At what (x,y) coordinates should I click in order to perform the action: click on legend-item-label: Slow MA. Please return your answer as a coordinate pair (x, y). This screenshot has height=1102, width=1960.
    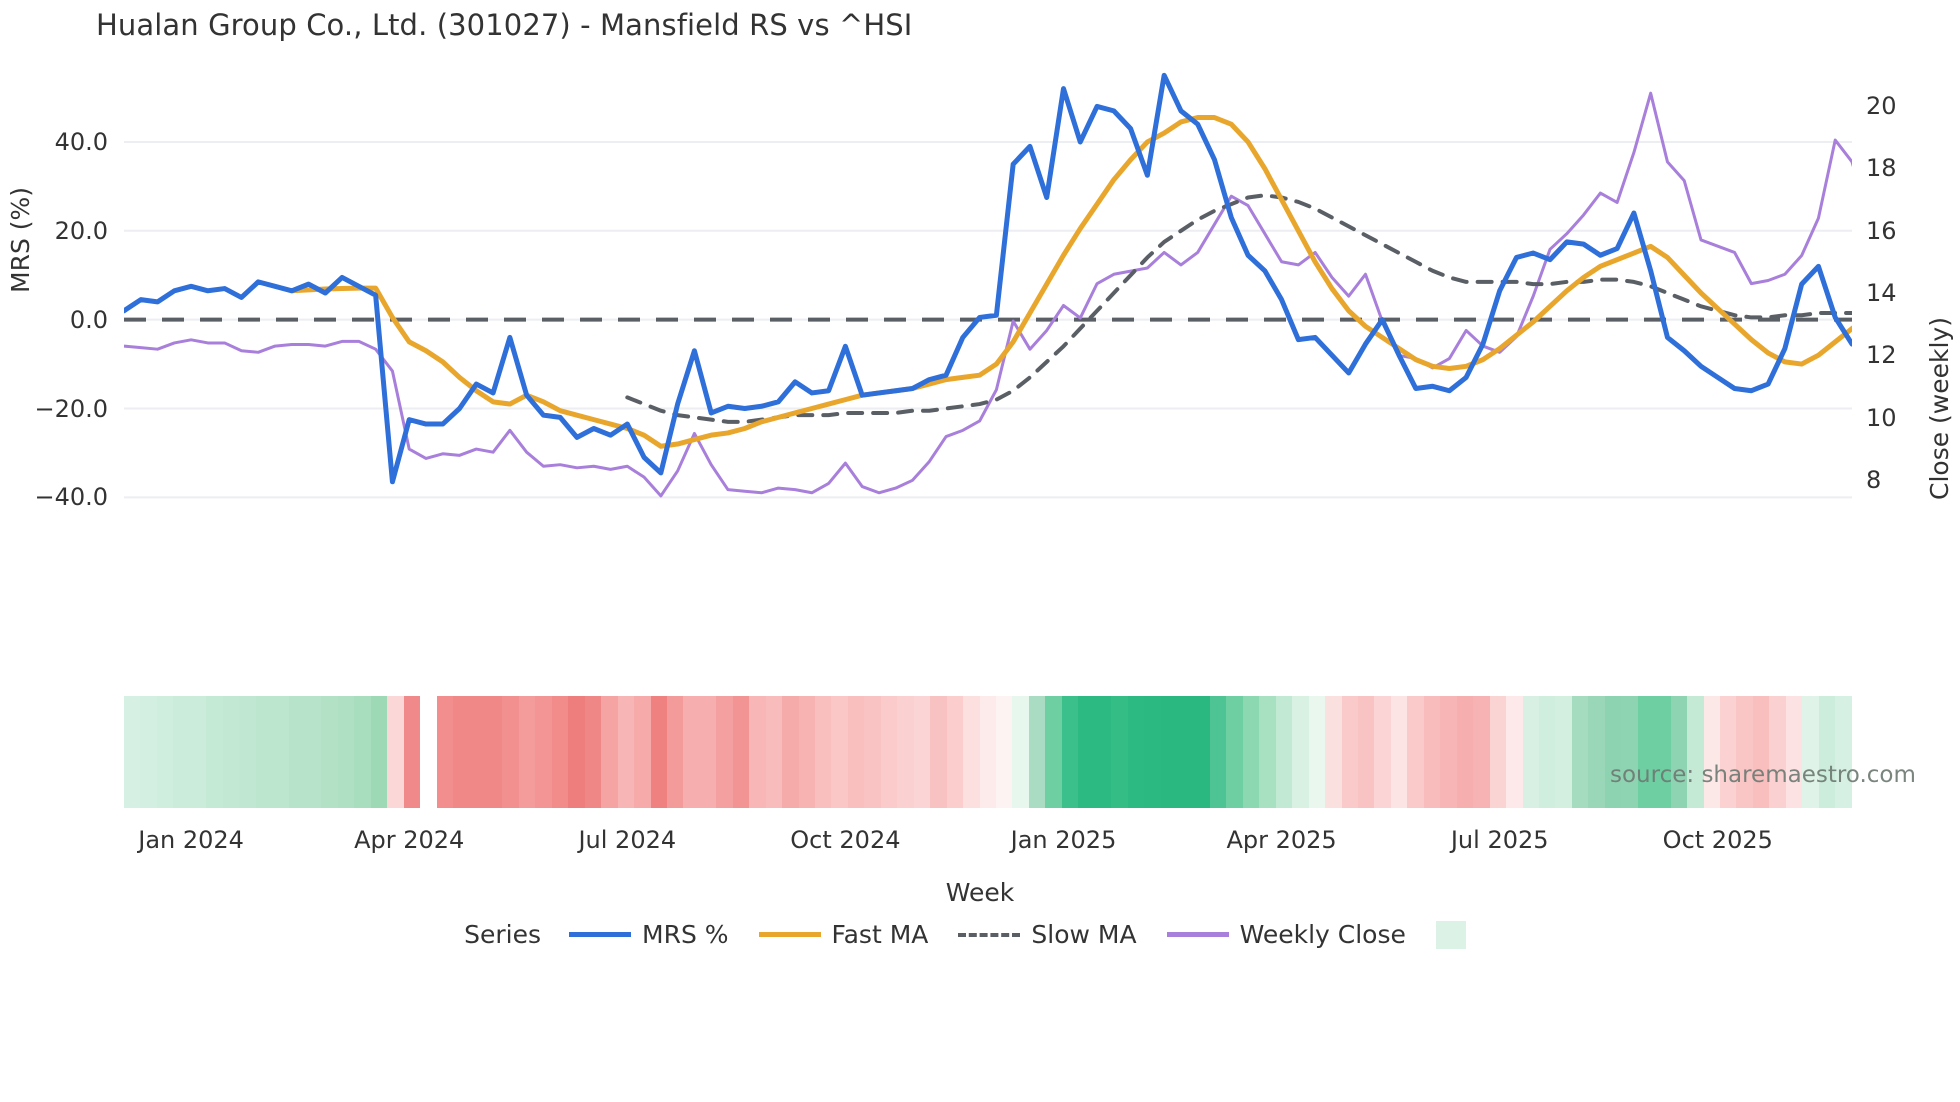
    Looking at the image, I should click on (1084, 934).